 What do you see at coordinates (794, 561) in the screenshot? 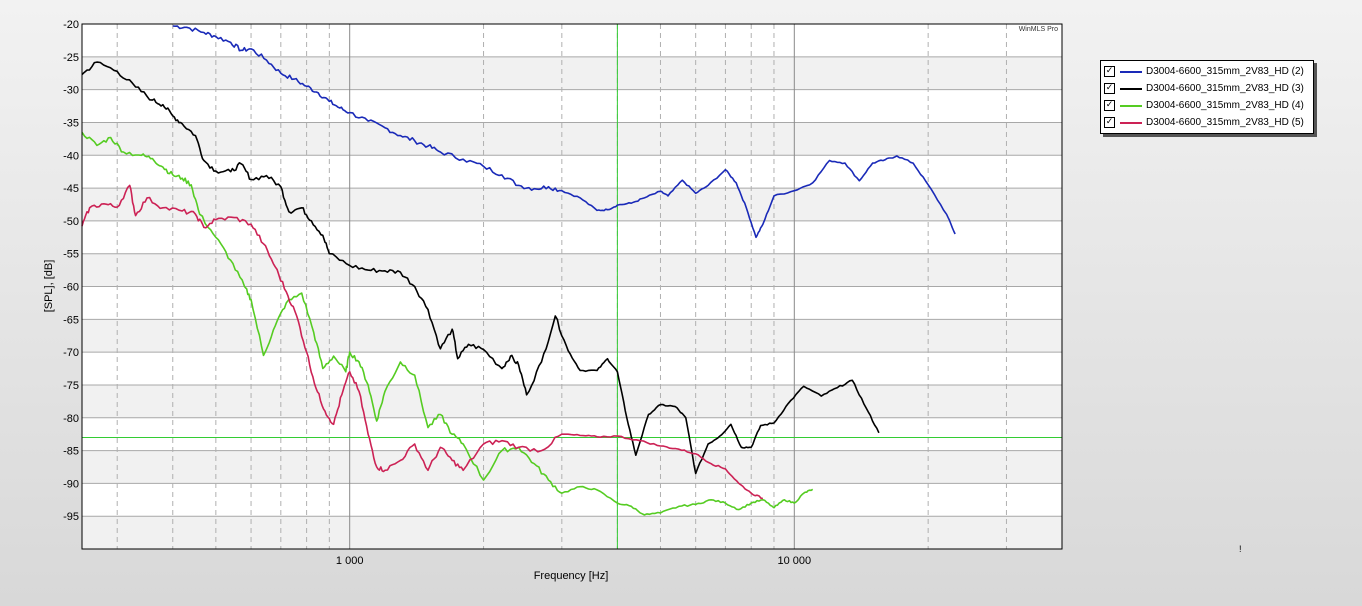
I see `x-tick-label: 10 000` at bounding box center [794, 561].